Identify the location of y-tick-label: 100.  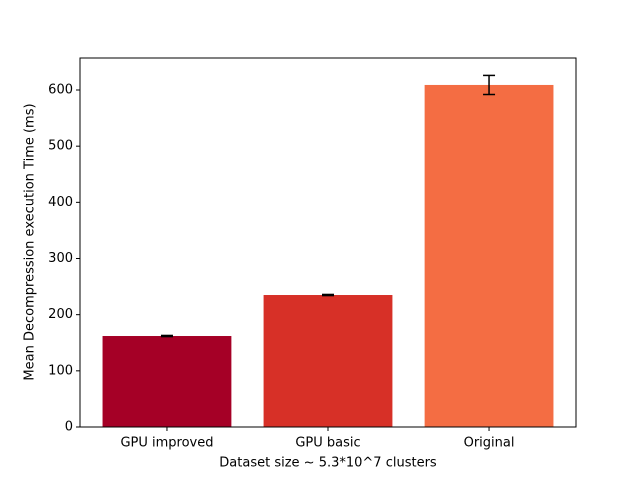
(60, 370).